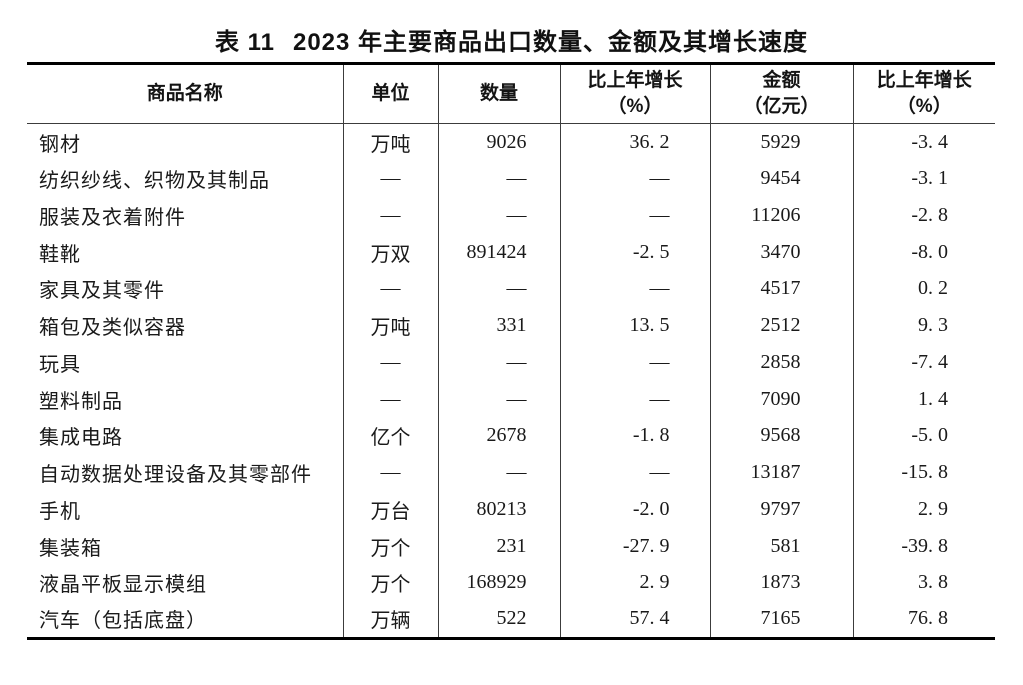  I want to click on header-label: 金额, so click(781, 80).